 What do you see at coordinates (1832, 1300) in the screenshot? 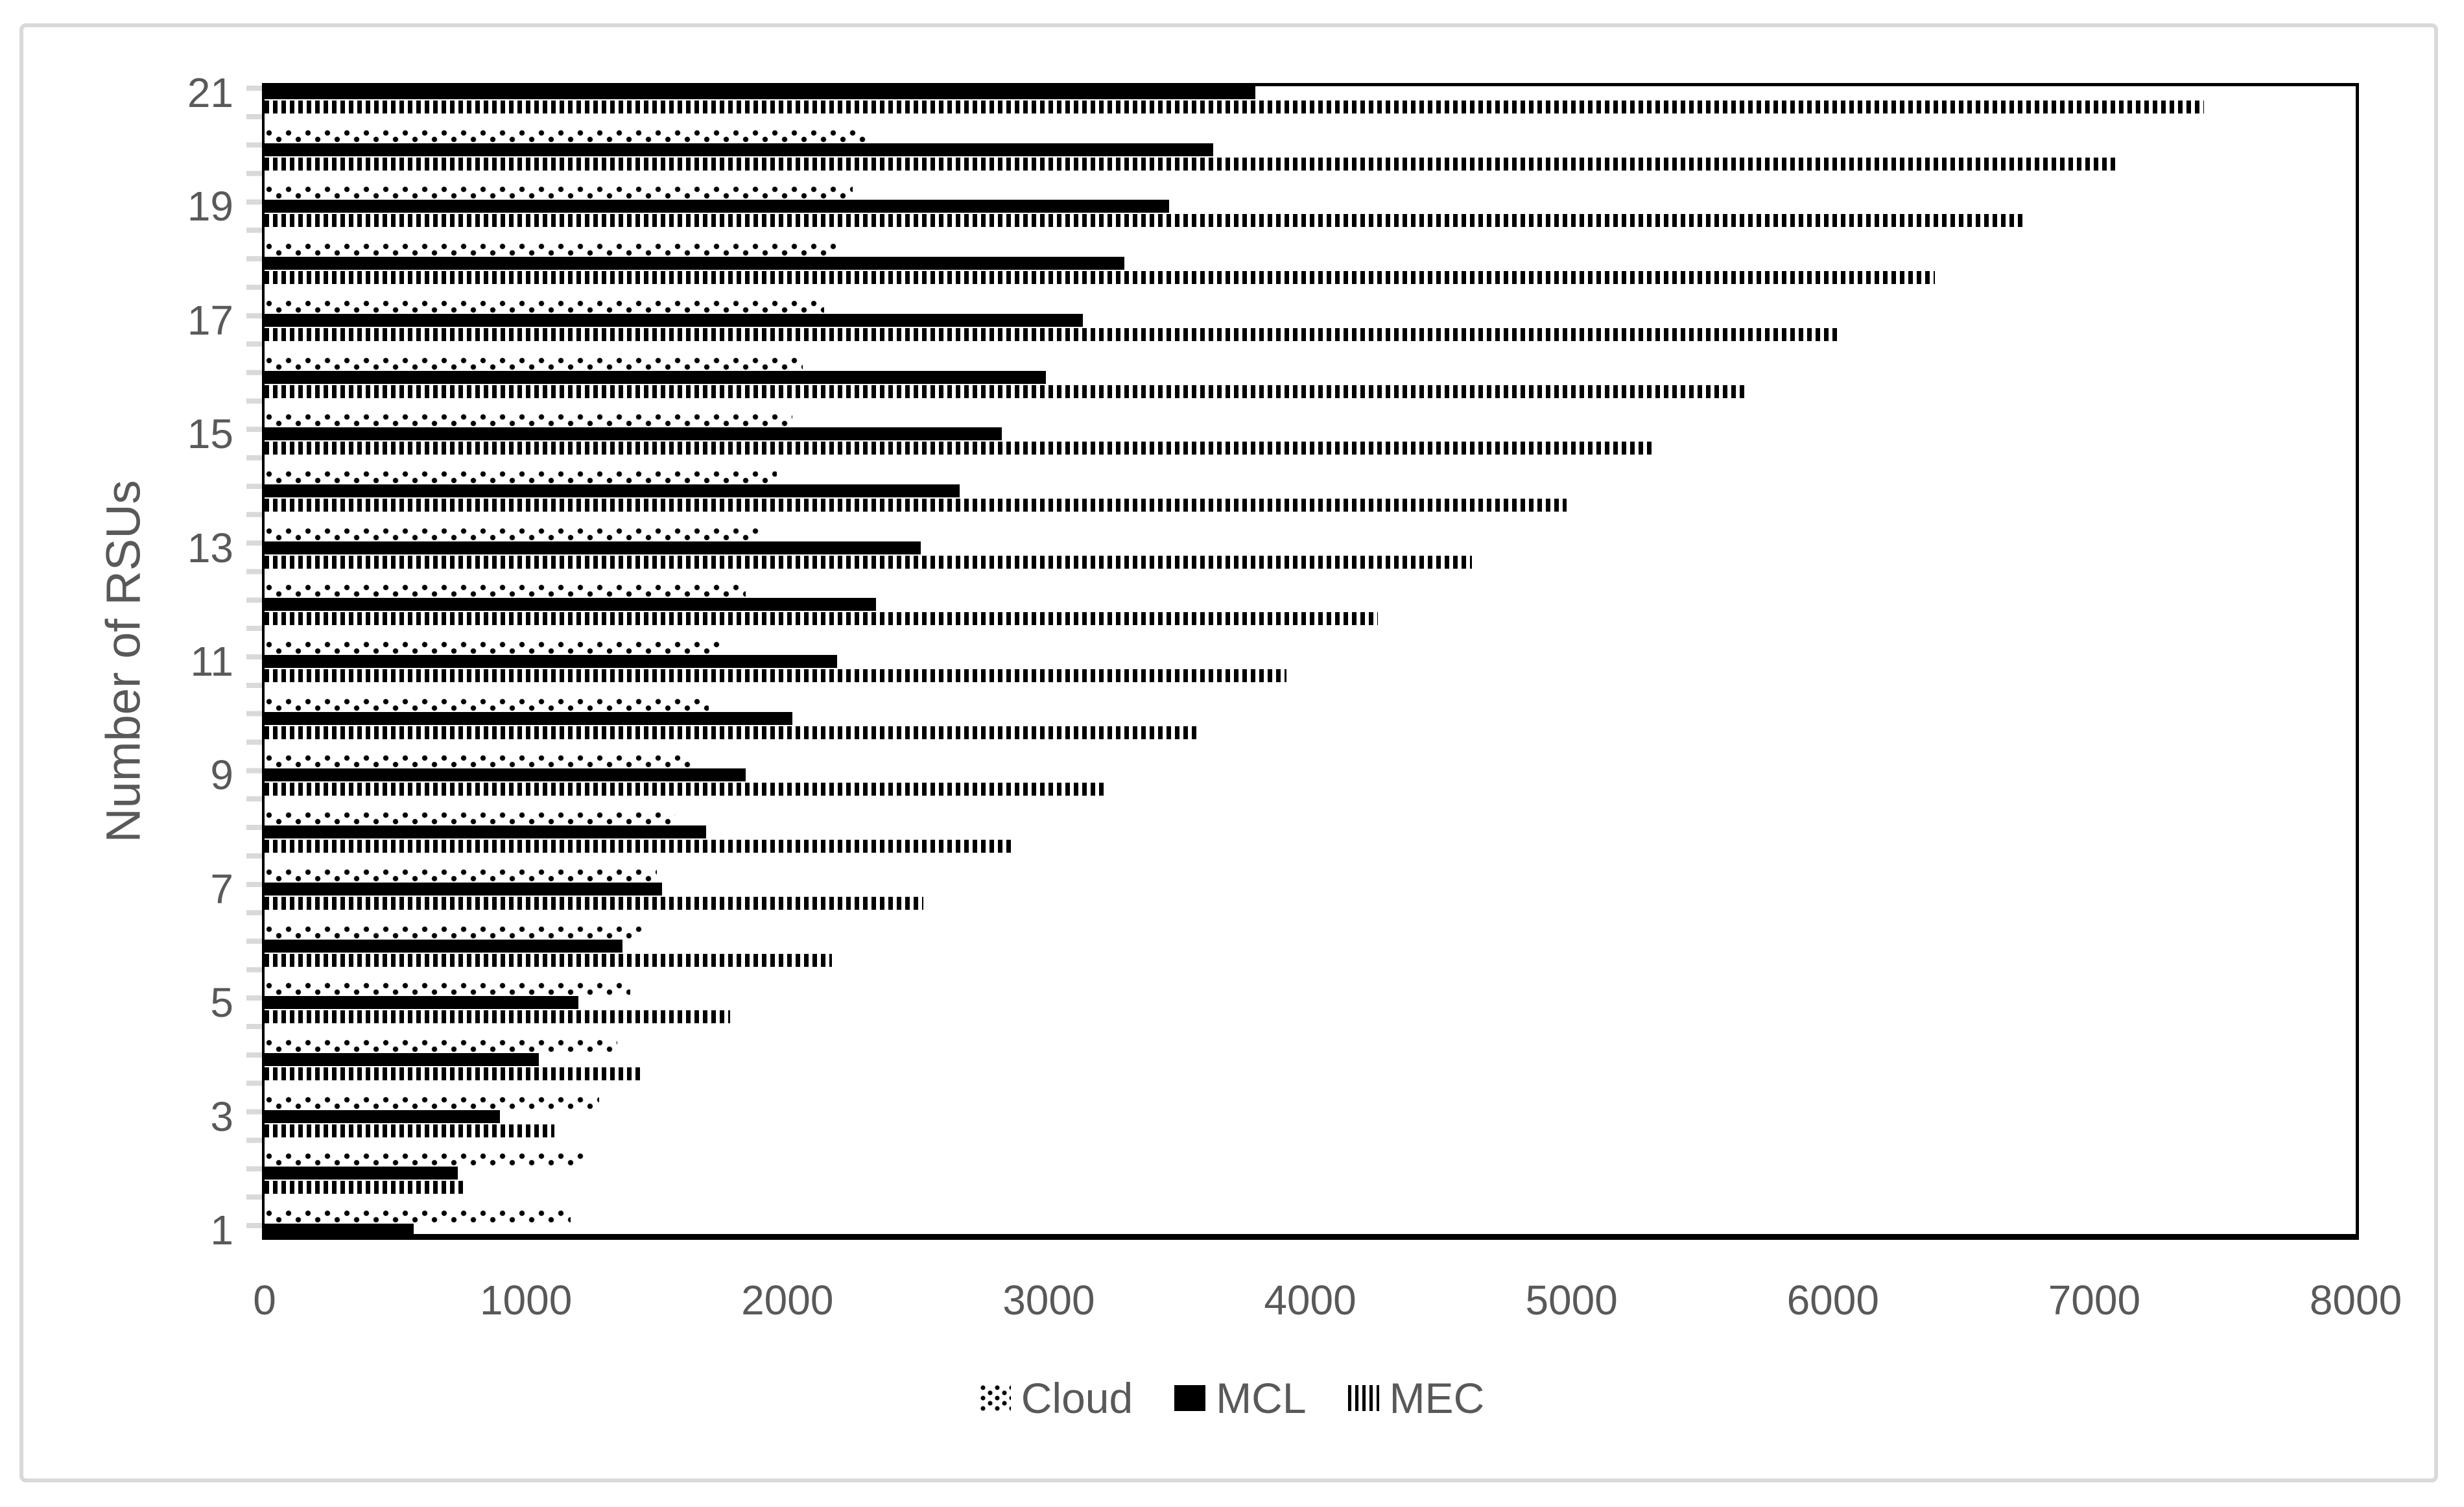
I see `x-tick-label-6000: 6000` at bounding box center [1832, 1300].